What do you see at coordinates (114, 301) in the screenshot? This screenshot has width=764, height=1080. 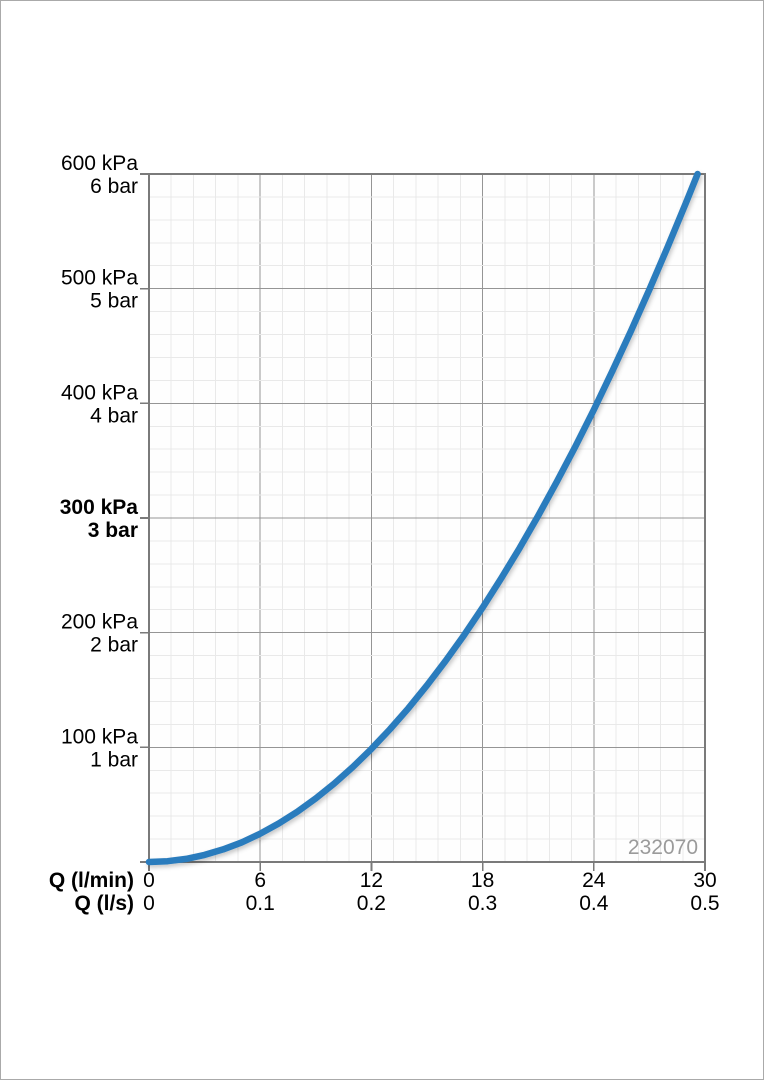 I see `y-tick-label-bar: 5 bar` at bounding box center [114, 301].